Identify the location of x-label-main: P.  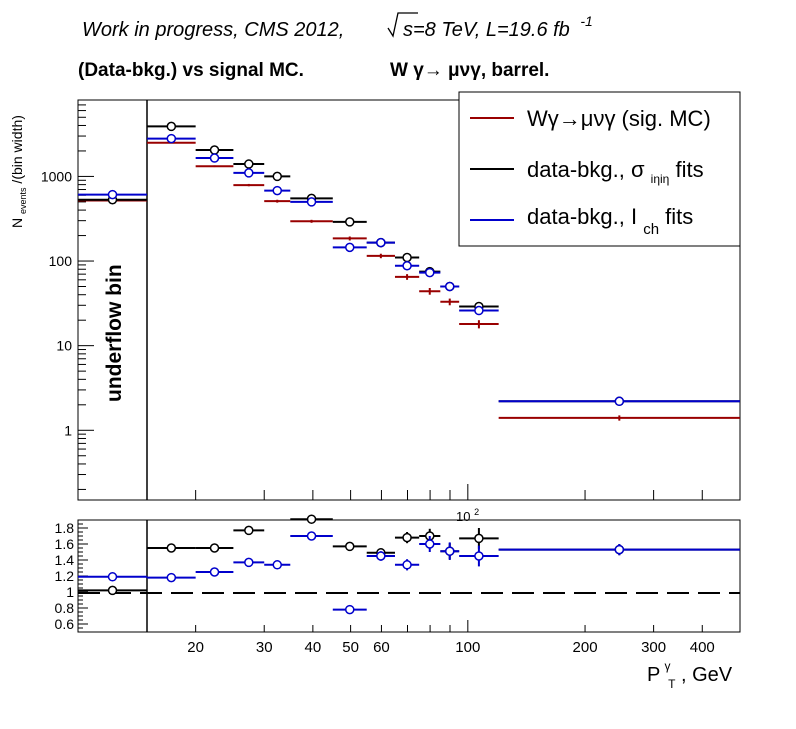
(653, 675).